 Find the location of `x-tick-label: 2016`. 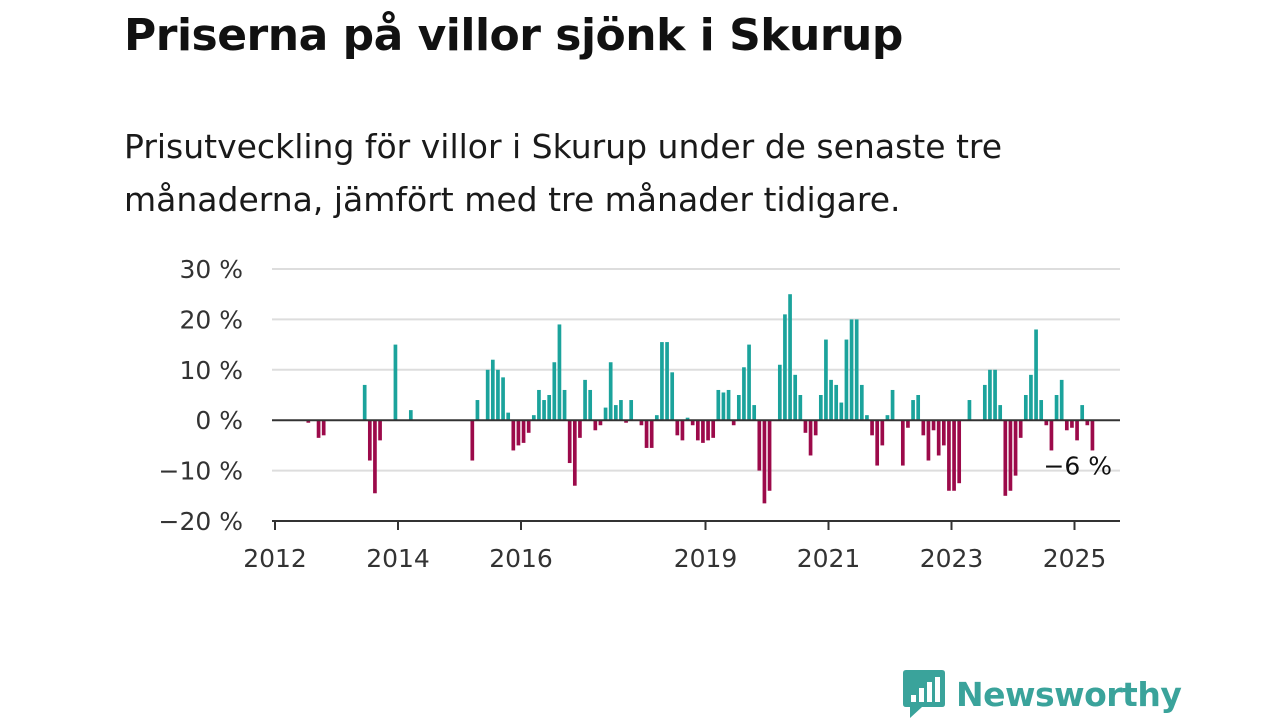

x-tick-label: 2016 is located at coordinates (521, 558).